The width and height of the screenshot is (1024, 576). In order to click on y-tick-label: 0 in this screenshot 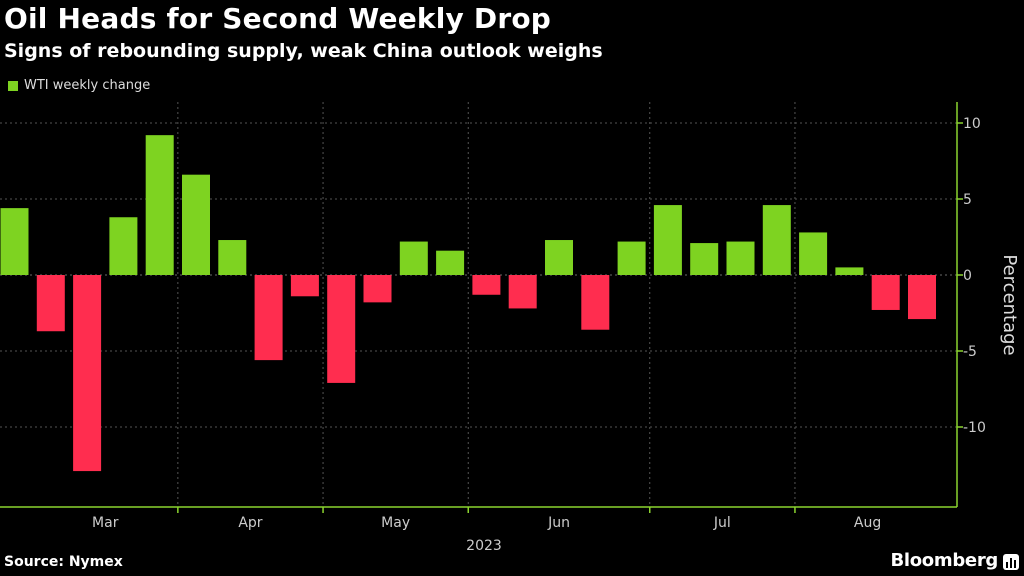, I will do `click(967, 276)`.